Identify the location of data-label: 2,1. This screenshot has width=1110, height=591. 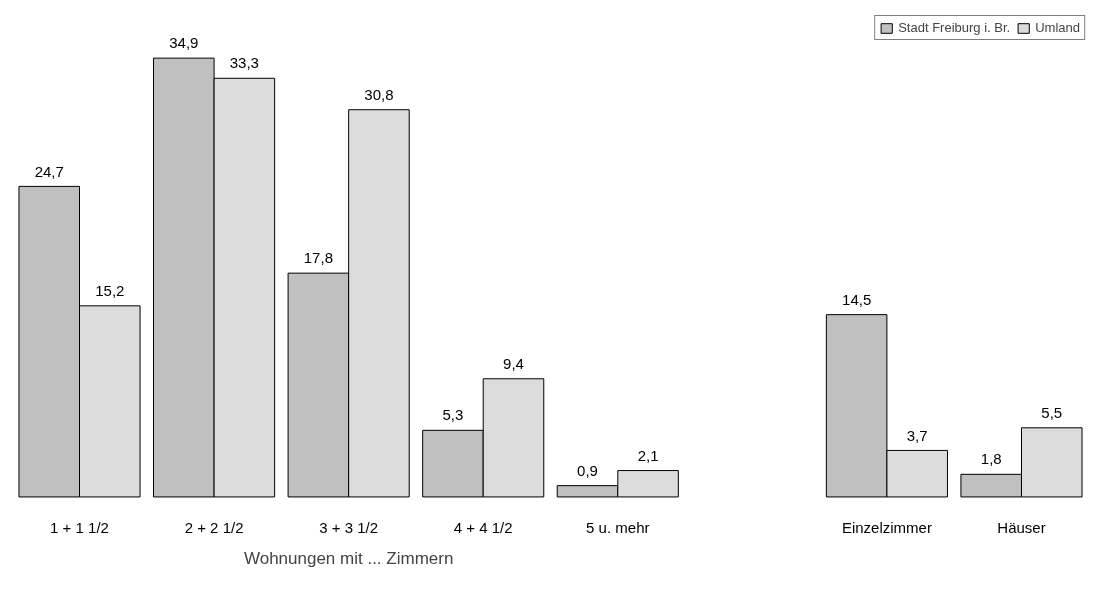
(648, 455).